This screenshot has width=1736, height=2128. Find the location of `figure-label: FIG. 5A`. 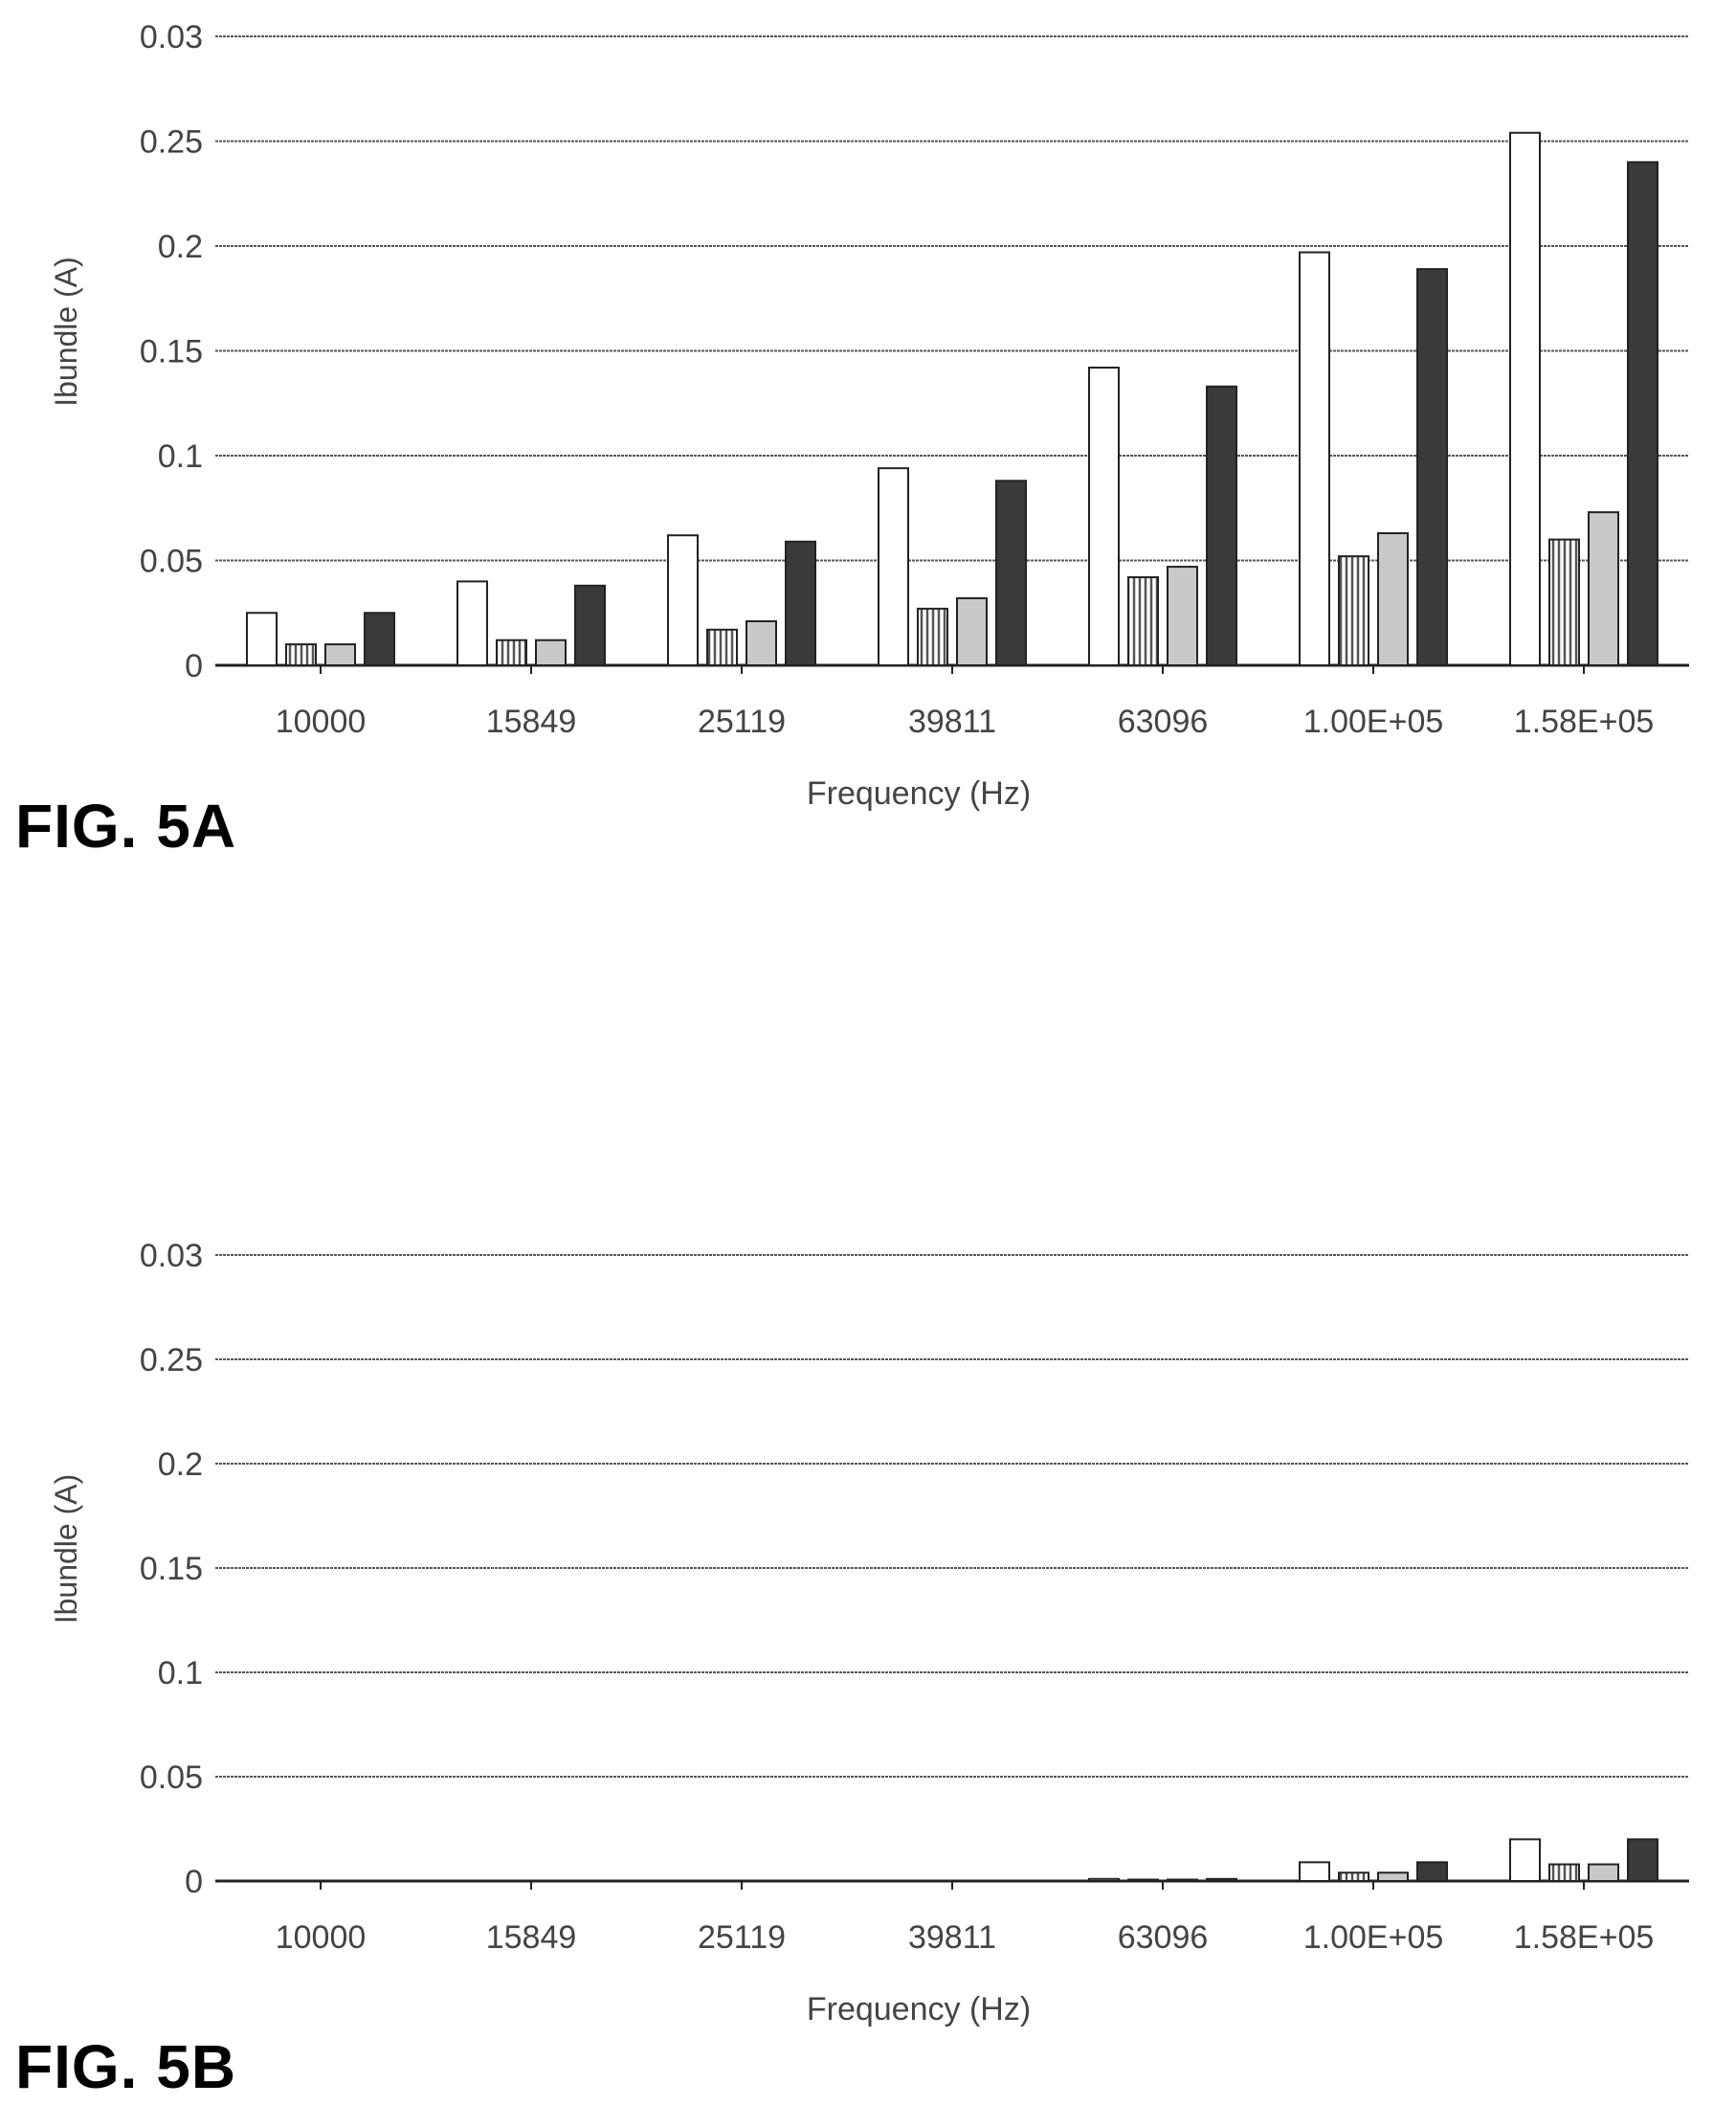

figure-label: FIG. 5A is located at coordinates (126, 826).